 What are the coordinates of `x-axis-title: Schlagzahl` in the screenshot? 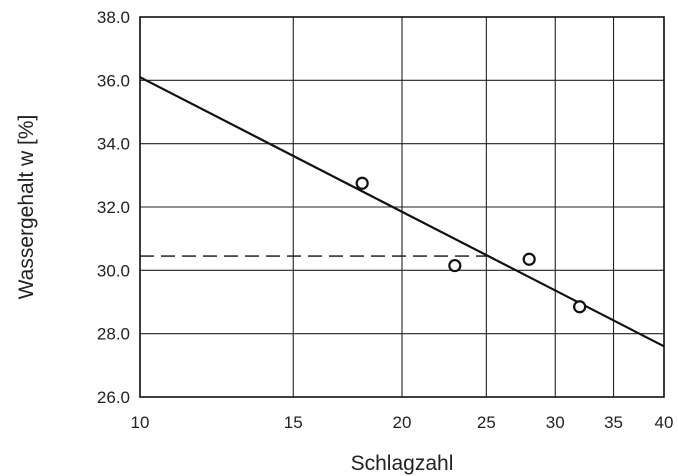 It's located at (402, 463).